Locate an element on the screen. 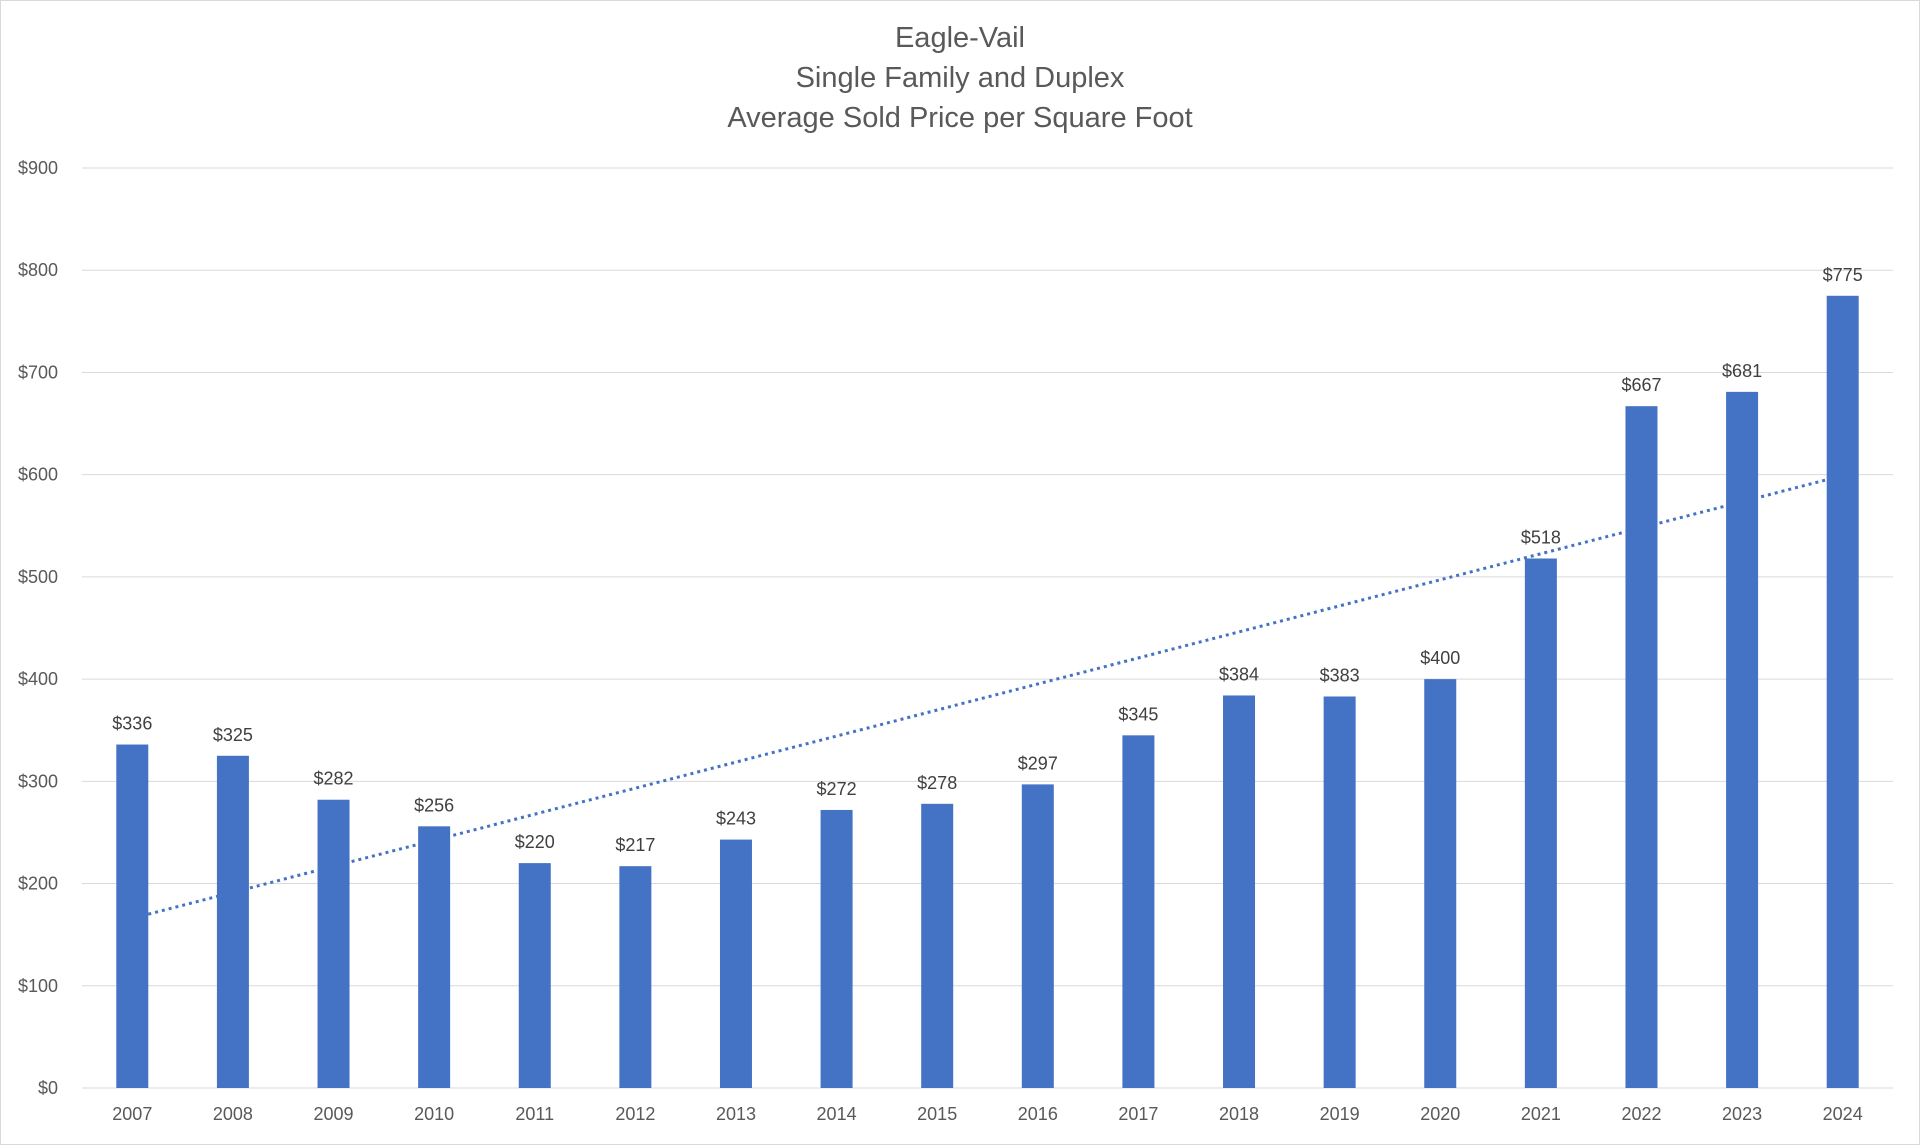 The width and height of the screenshot is (1920, 1145). data-label: $282 is located at coordinates (334, 779).